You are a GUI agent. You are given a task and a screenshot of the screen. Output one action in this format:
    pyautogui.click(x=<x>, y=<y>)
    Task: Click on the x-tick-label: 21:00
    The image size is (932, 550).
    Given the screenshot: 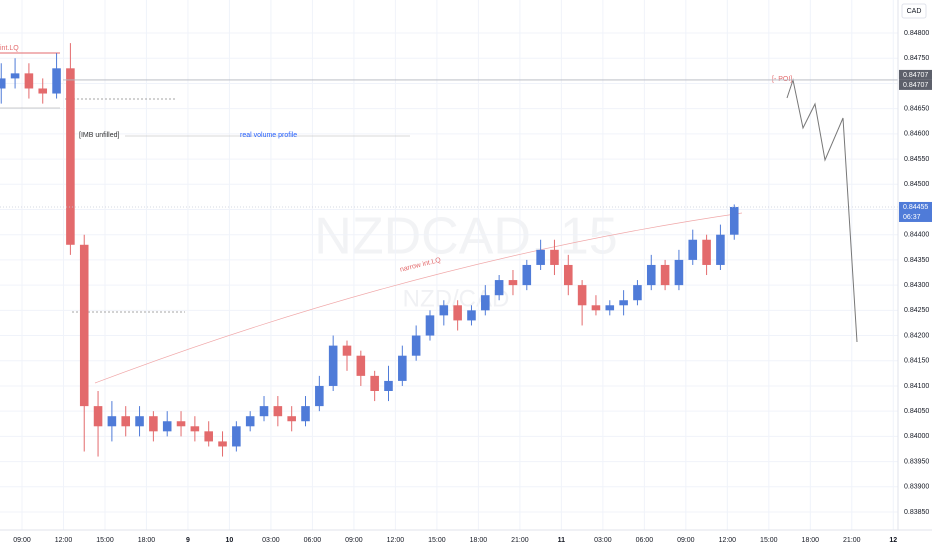 What is the action you would take?
    pyautogui.click(x=520, y=540)
    